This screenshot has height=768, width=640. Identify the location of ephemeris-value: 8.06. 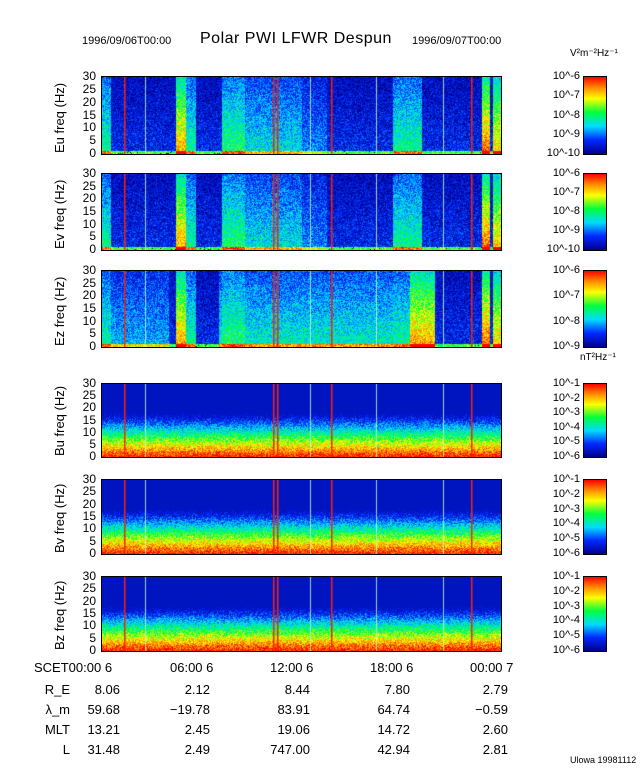
(107, 689).